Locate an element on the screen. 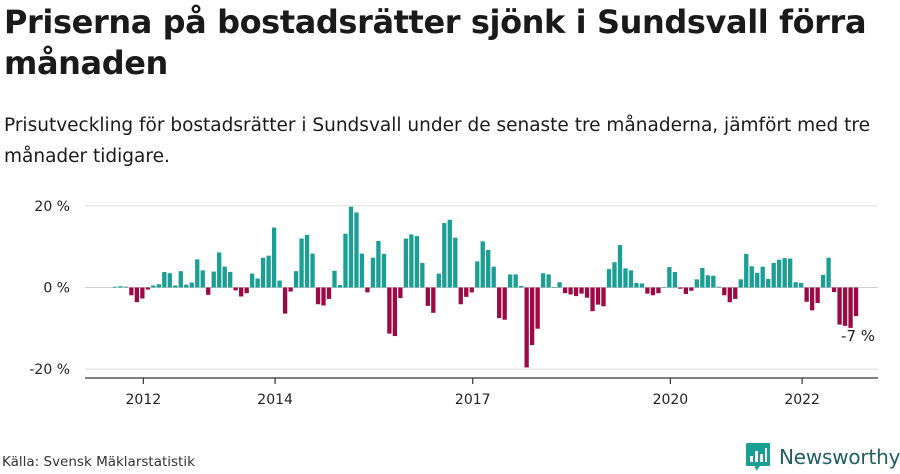 The image size is (900, 474). x-tick-label: 2012 is located at coordinates (144, 400).